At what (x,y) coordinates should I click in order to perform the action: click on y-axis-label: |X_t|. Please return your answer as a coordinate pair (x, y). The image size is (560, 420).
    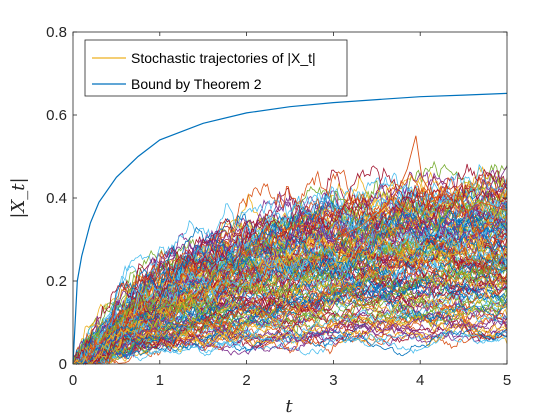
    Looking at the image, I should click on (18, 197).